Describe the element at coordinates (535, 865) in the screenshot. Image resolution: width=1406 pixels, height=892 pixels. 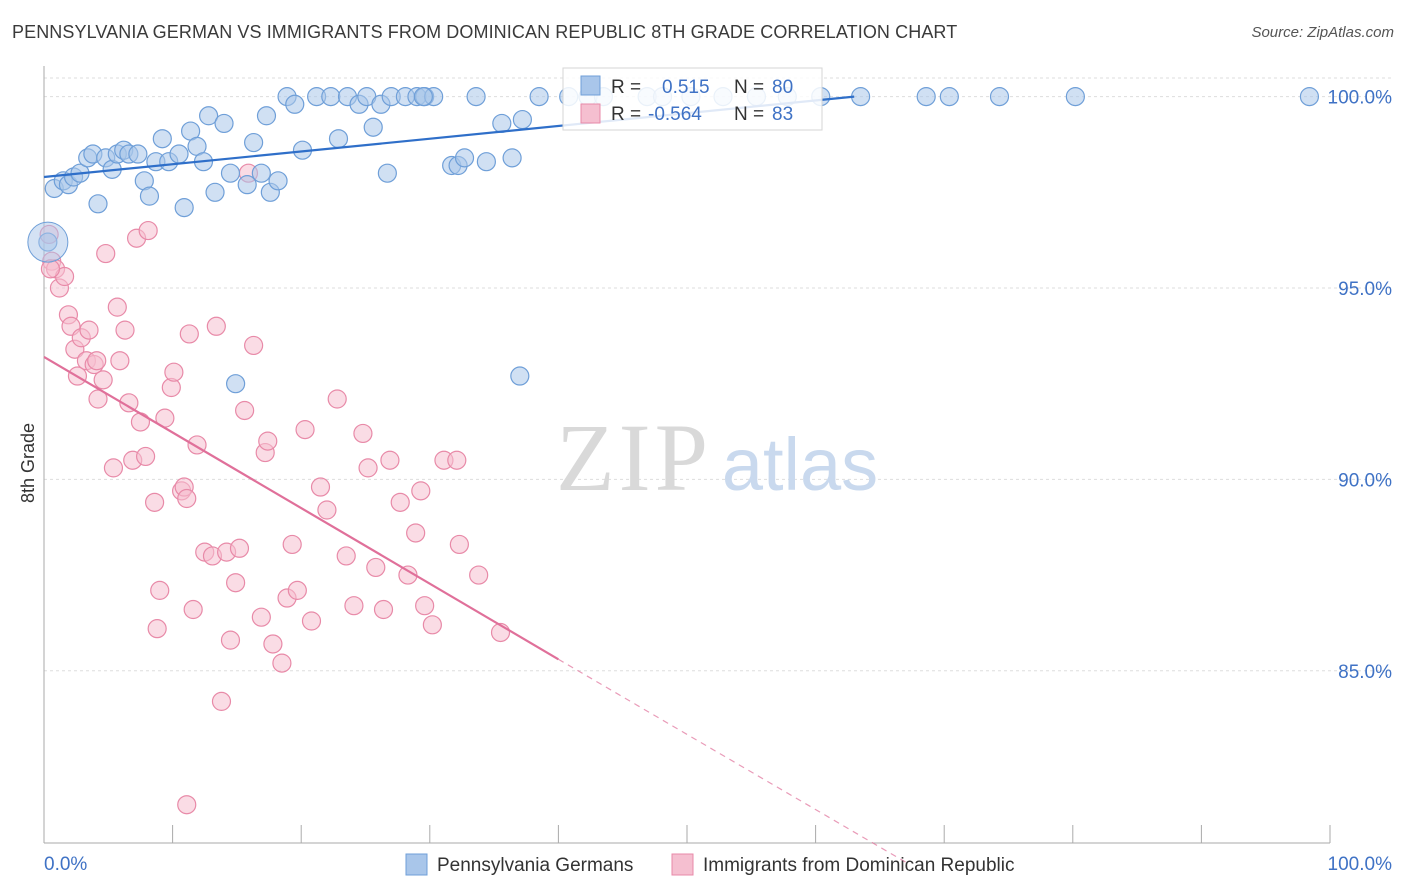
I see `legend-label-pennsylvania: Pennsylvania Germans` at that location.